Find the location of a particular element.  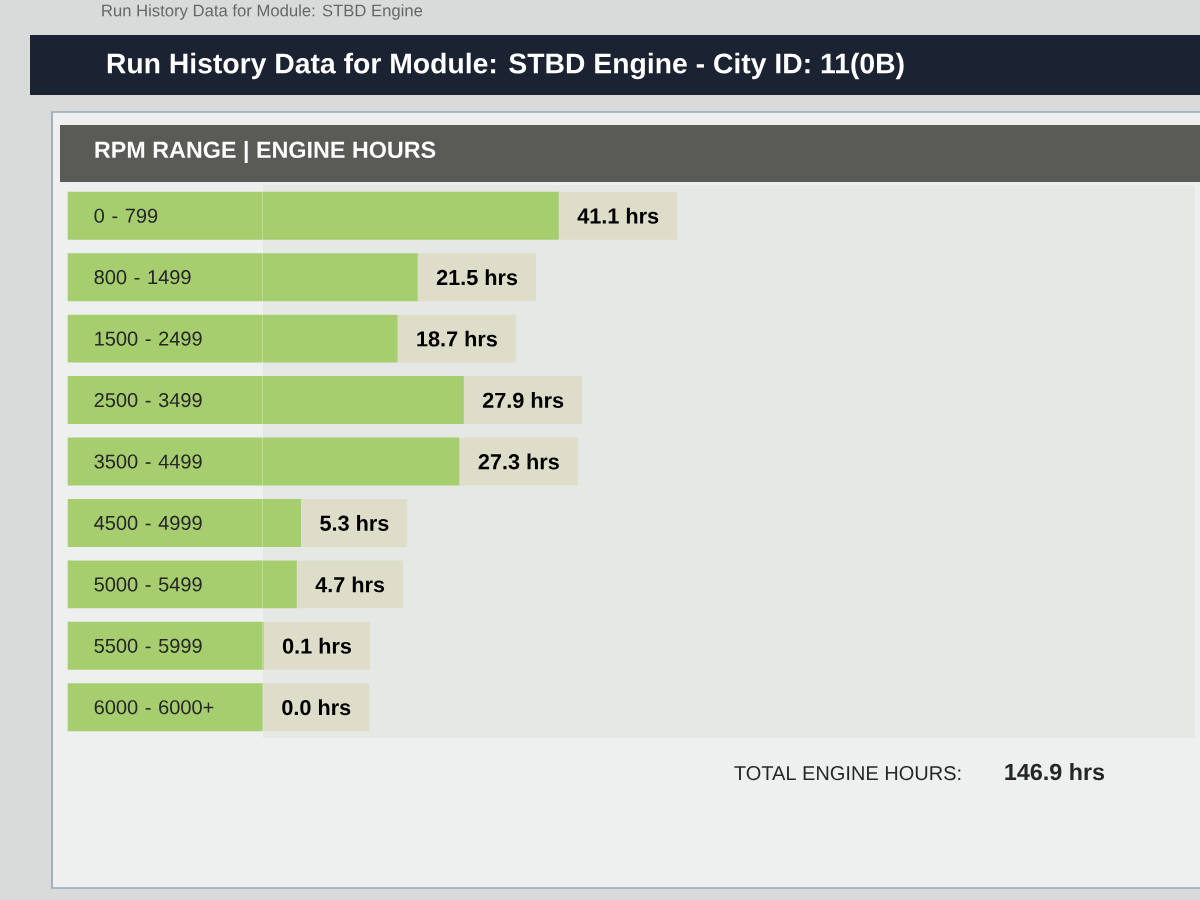

y-tick-label: 5500 - 5999 is located at coordinates (148, 645).